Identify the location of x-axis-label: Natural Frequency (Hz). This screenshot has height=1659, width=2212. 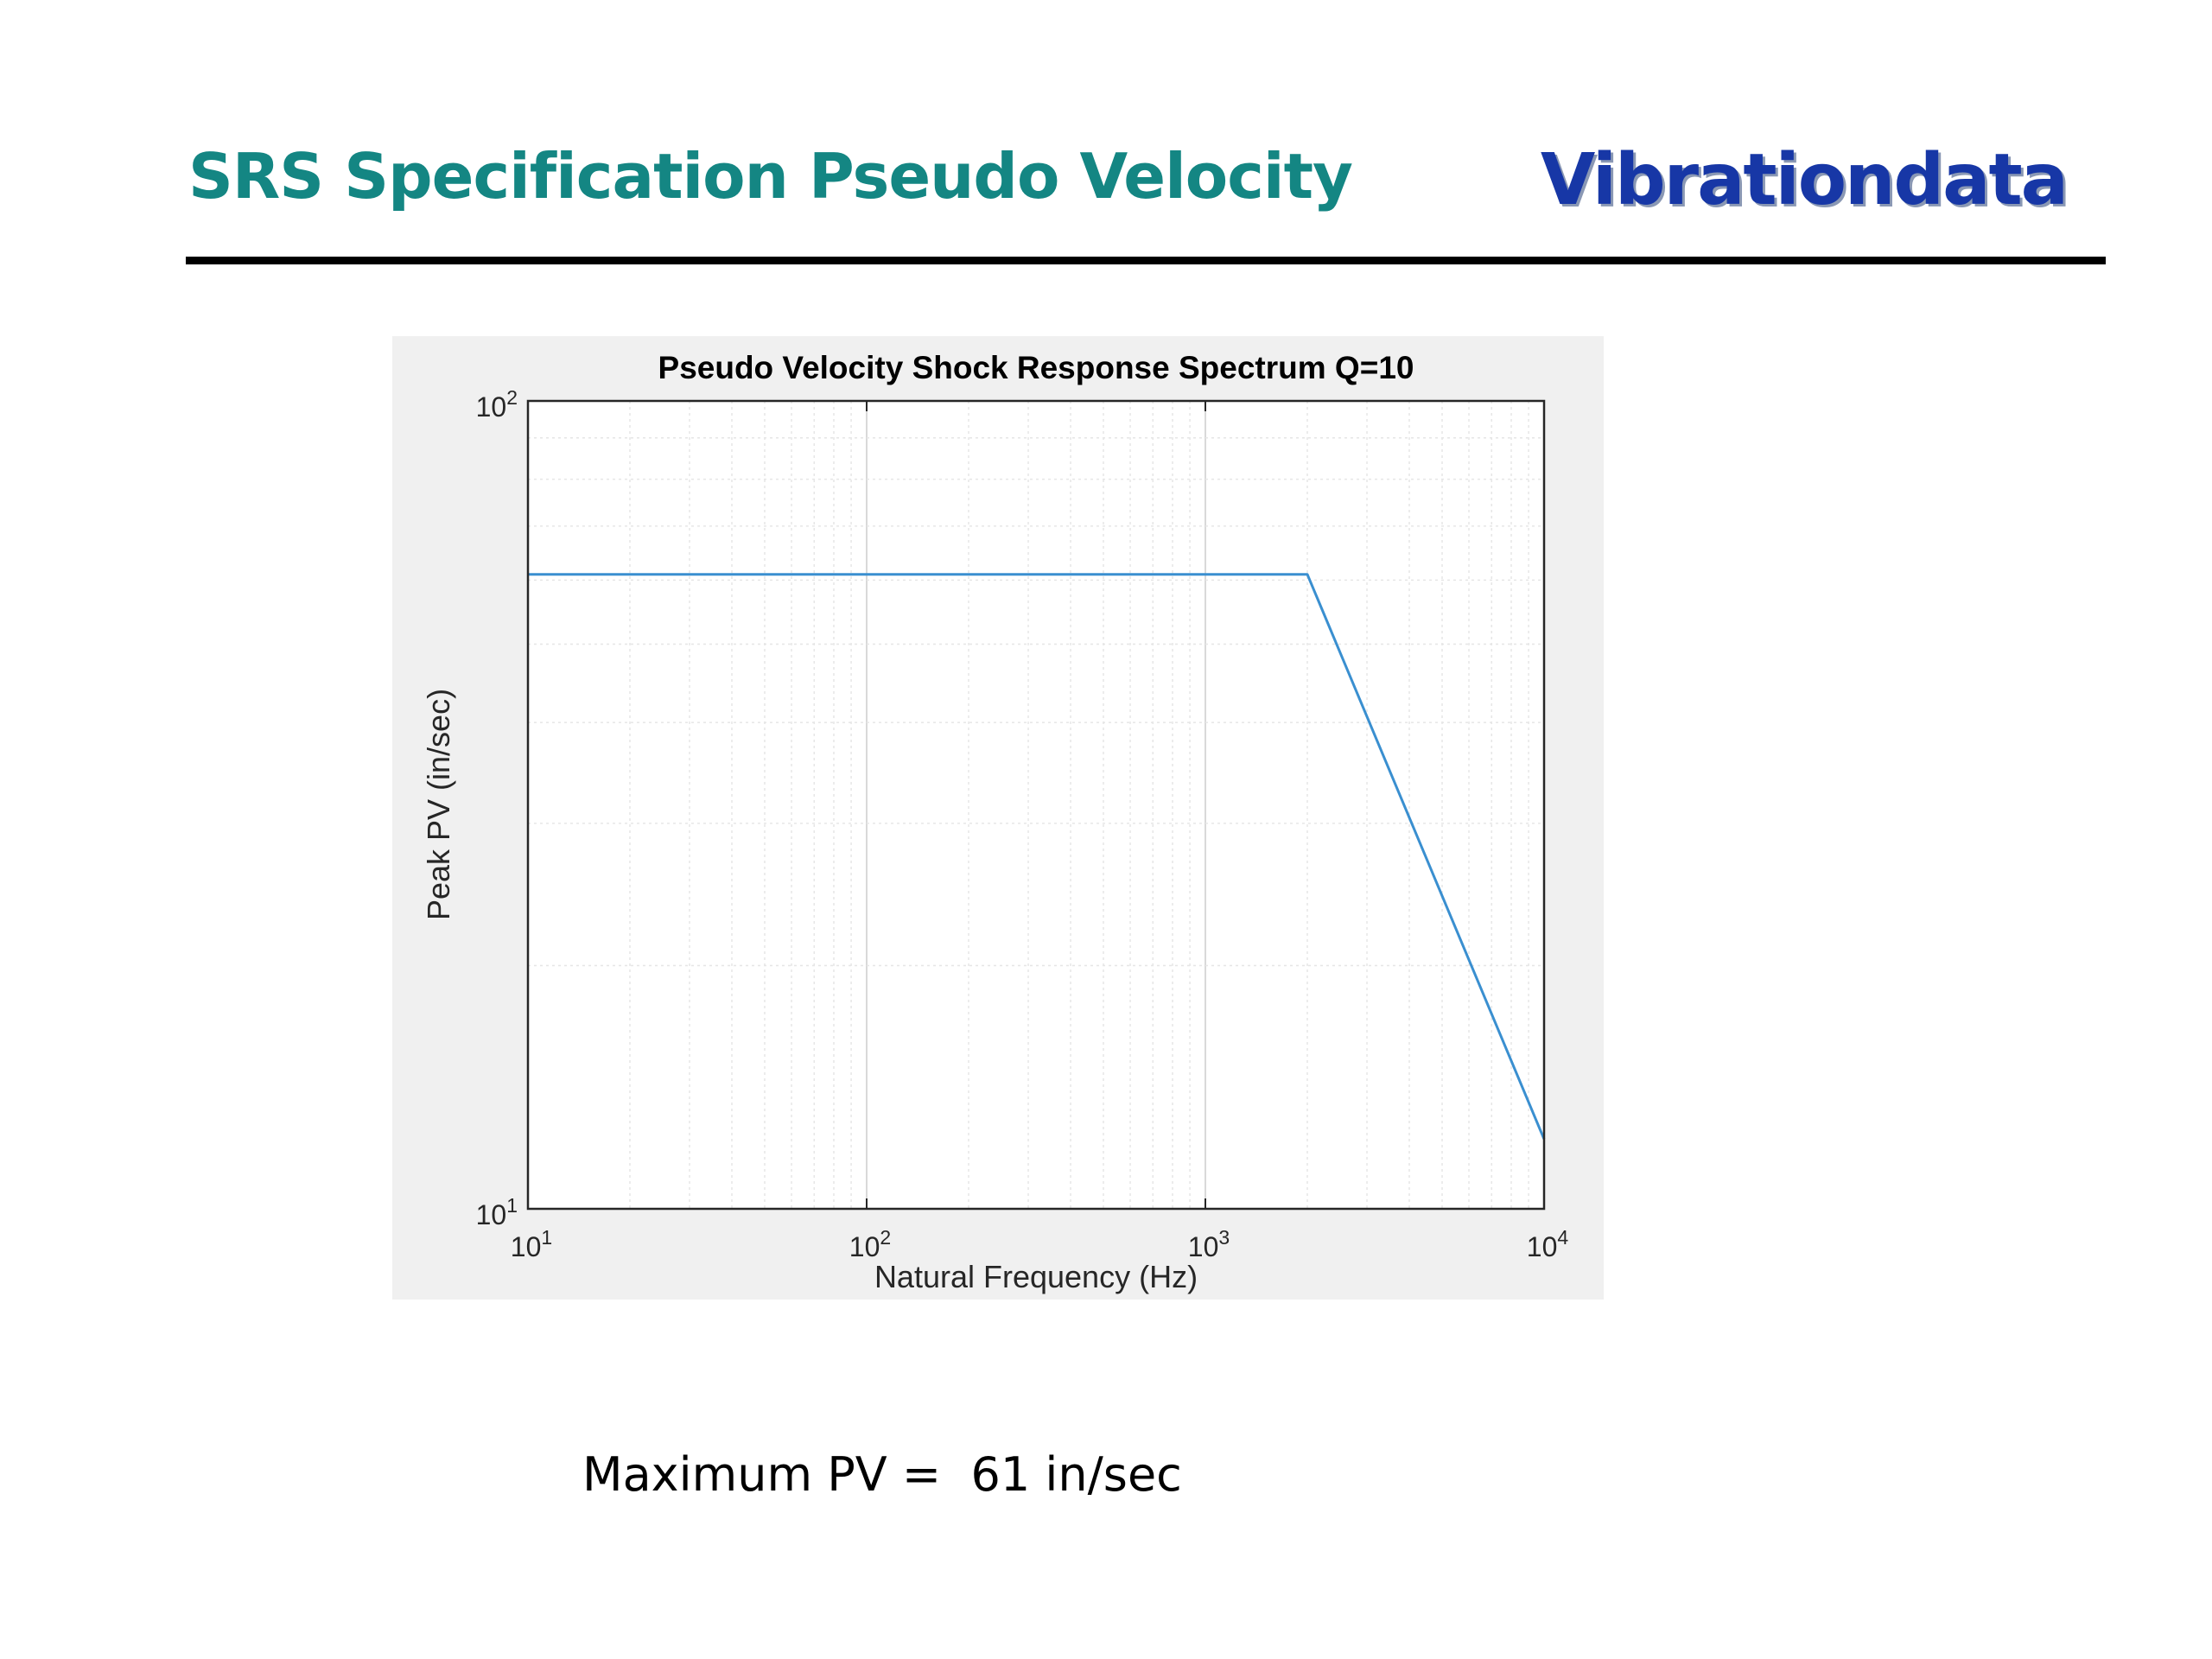
(1036, 1276).